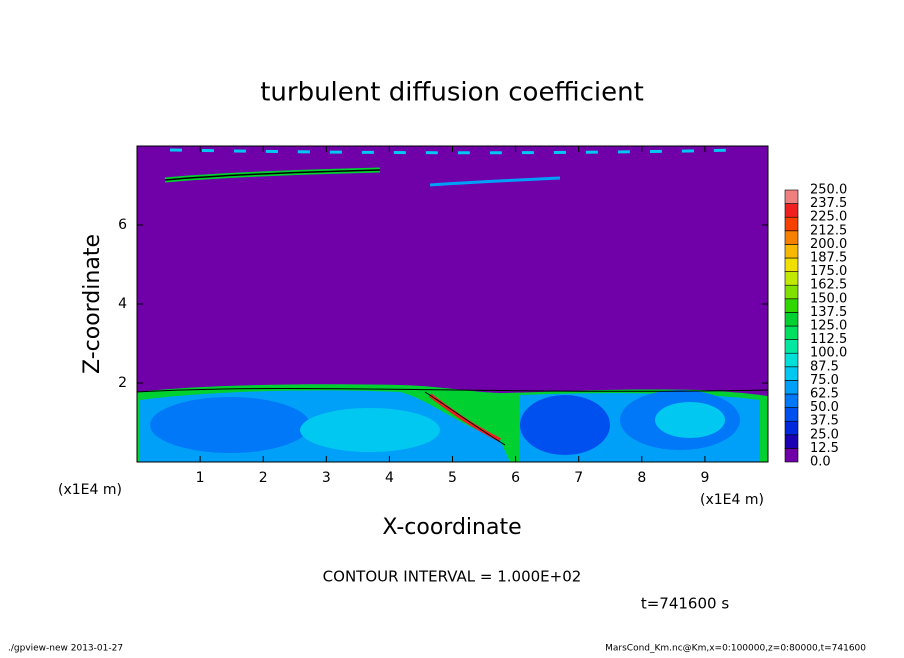 The image size is (904, 658). Describe the element at coordinates (828, 312) in the screenshot. I see `colorbar-label: 137.5` at that location.